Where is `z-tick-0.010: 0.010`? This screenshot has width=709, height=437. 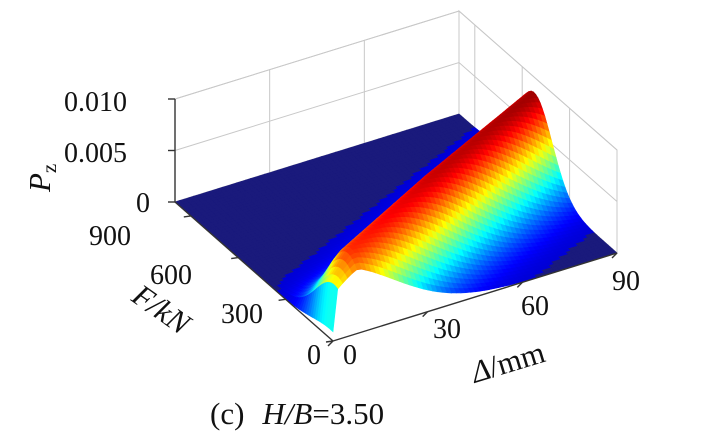
z-tick-0.010: 0.010 is located at coordinates (95, 102).